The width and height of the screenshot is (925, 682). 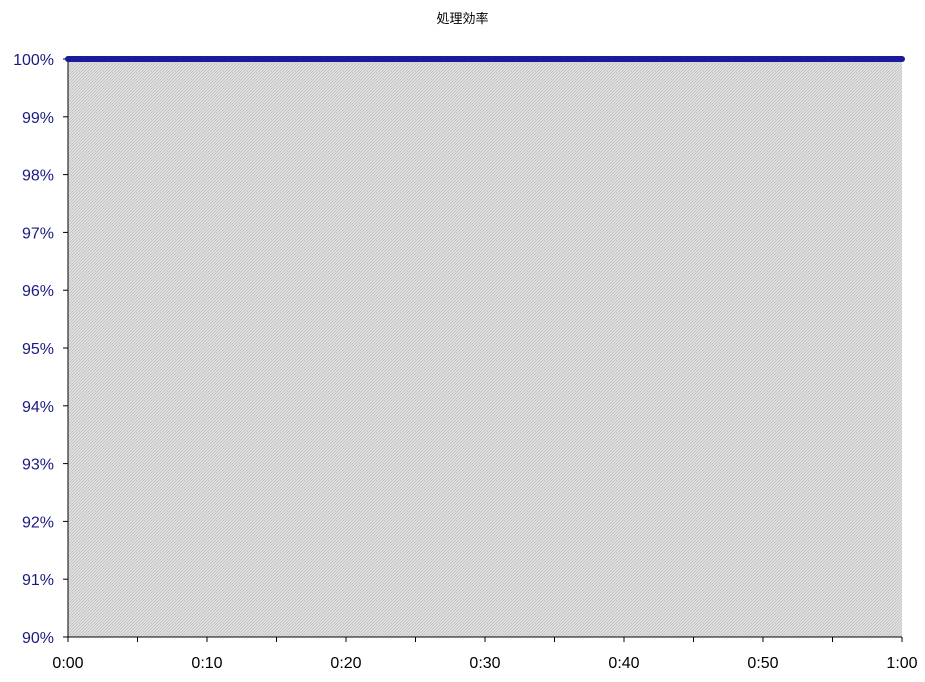 What do you see at coordinates (345, 663) in the screenshot?
I see `x-tick-label: 0:20` at bounding box center [345, 663].